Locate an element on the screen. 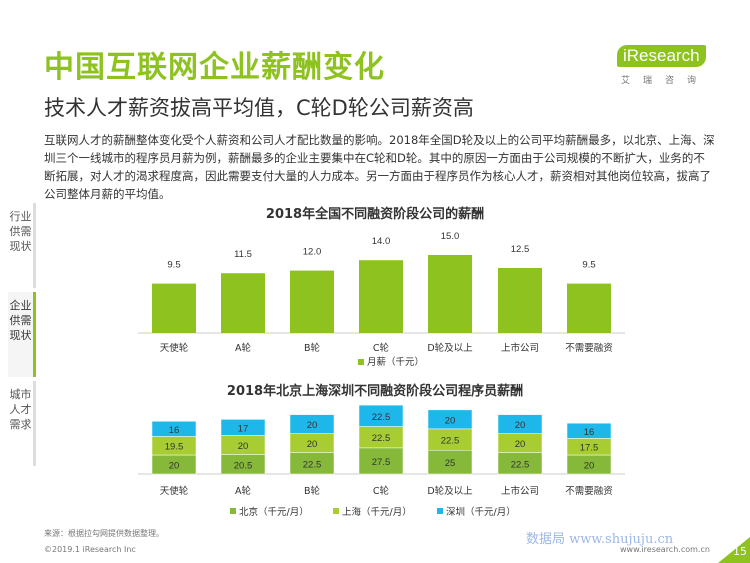 The image size is (750, 563). side-tab-enterprise: 企业供需现状 is located at coordinates (22, 334).